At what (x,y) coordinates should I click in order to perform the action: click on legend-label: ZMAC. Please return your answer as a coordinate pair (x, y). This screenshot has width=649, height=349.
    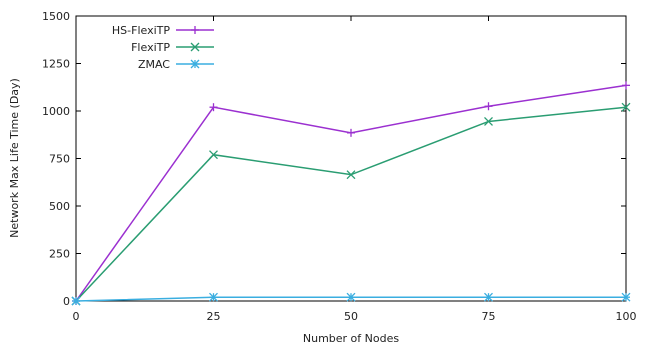
    Looking at the image, I should click on (154, 64).